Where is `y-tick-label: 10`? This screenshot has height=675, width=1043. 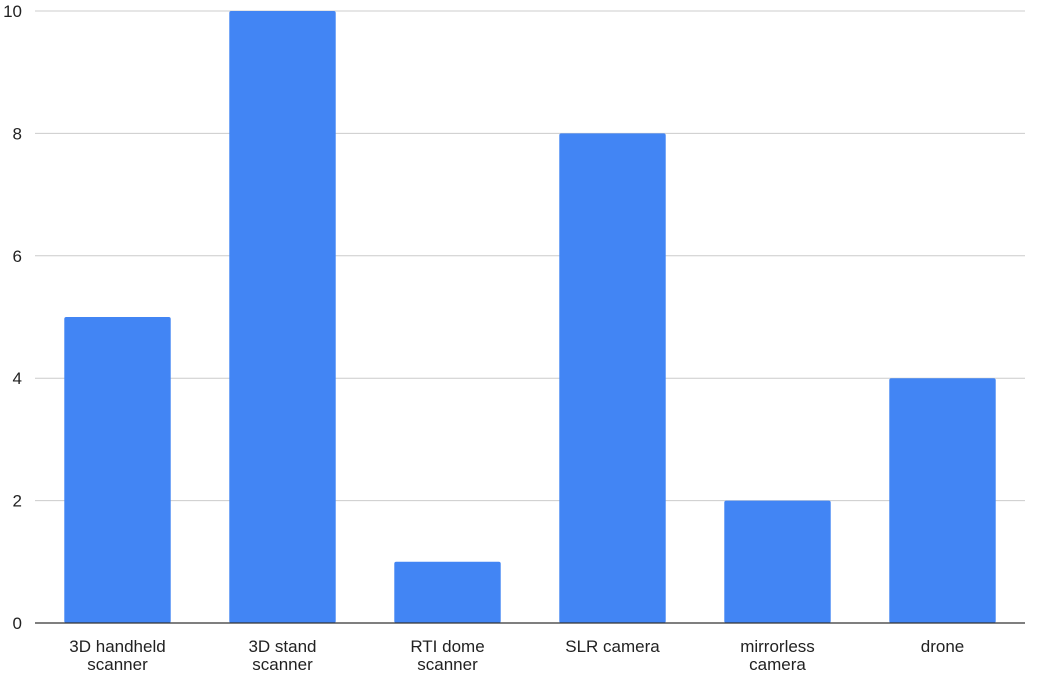
y-tick-label: 10 is located at coordinates (12, 11).